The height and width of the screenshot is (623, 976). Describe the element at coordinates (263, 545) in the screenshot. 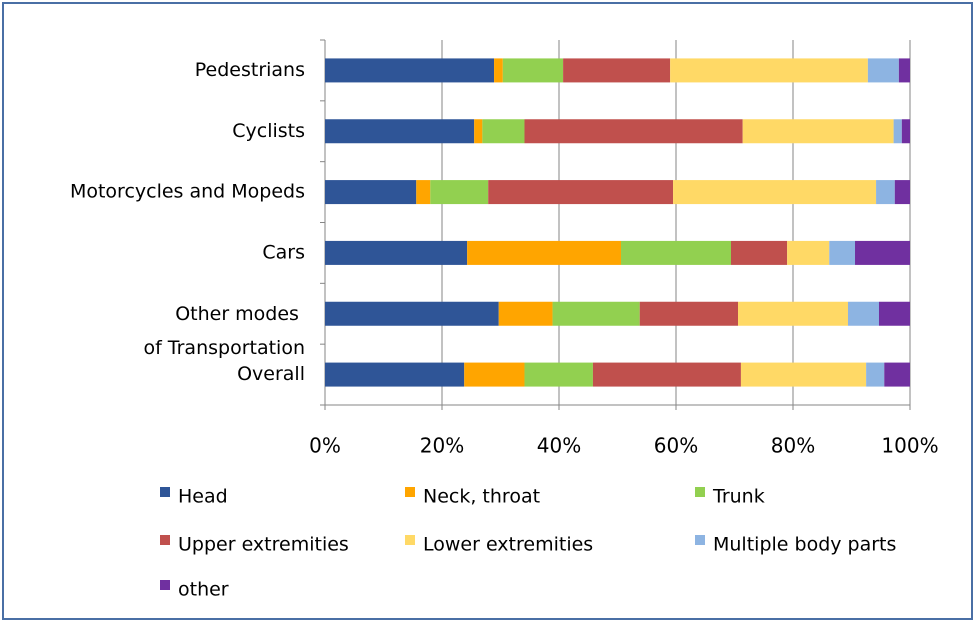

I see `legend-label: Upper extremities` at that location.